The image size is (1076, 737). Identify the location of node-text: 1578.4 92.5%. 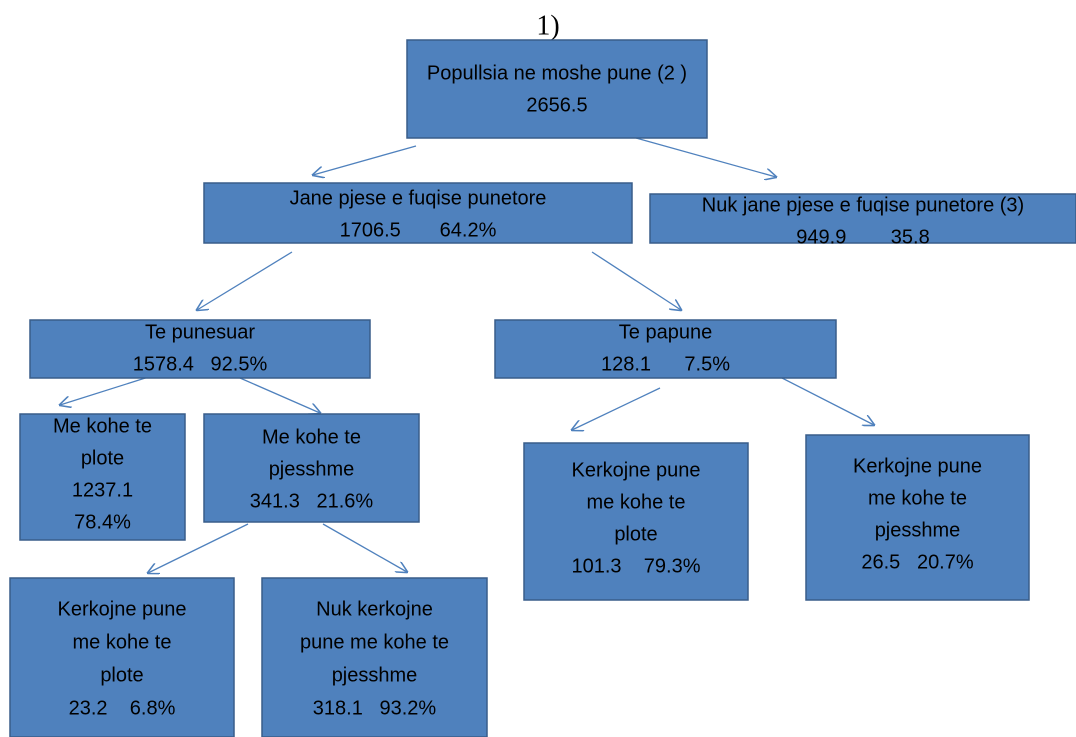
(200, 364).